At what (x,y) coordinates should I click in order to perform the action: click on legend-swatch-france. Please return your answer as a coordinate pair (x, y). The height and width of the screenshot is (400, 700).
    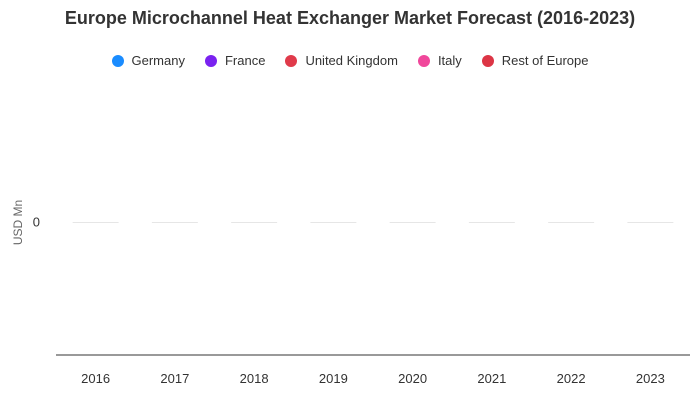
    Looking at the image, I should click on (210, 60).